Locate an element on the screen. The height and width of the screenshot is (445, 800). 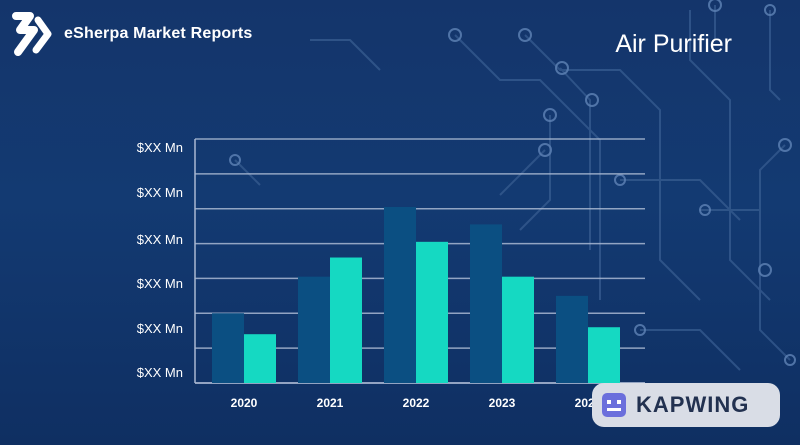
esherpa-logo-icon is located at coordinates (32, 34).